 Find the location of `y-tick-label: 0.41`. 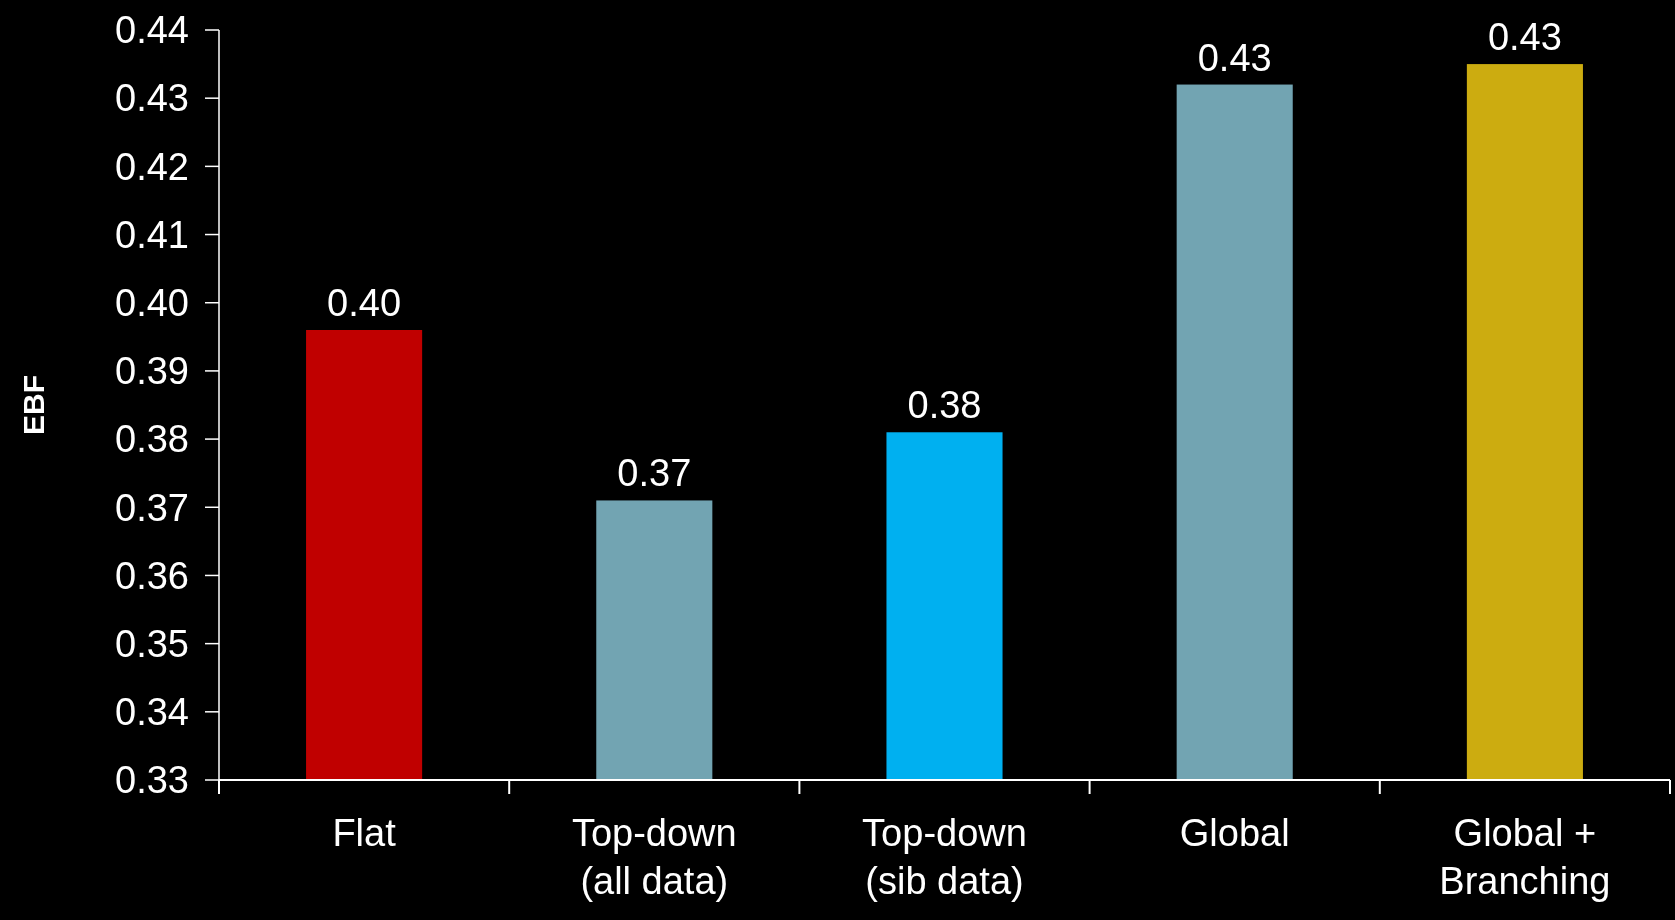

y-tick-label: 0.41 is located at coordinates (152, 234).